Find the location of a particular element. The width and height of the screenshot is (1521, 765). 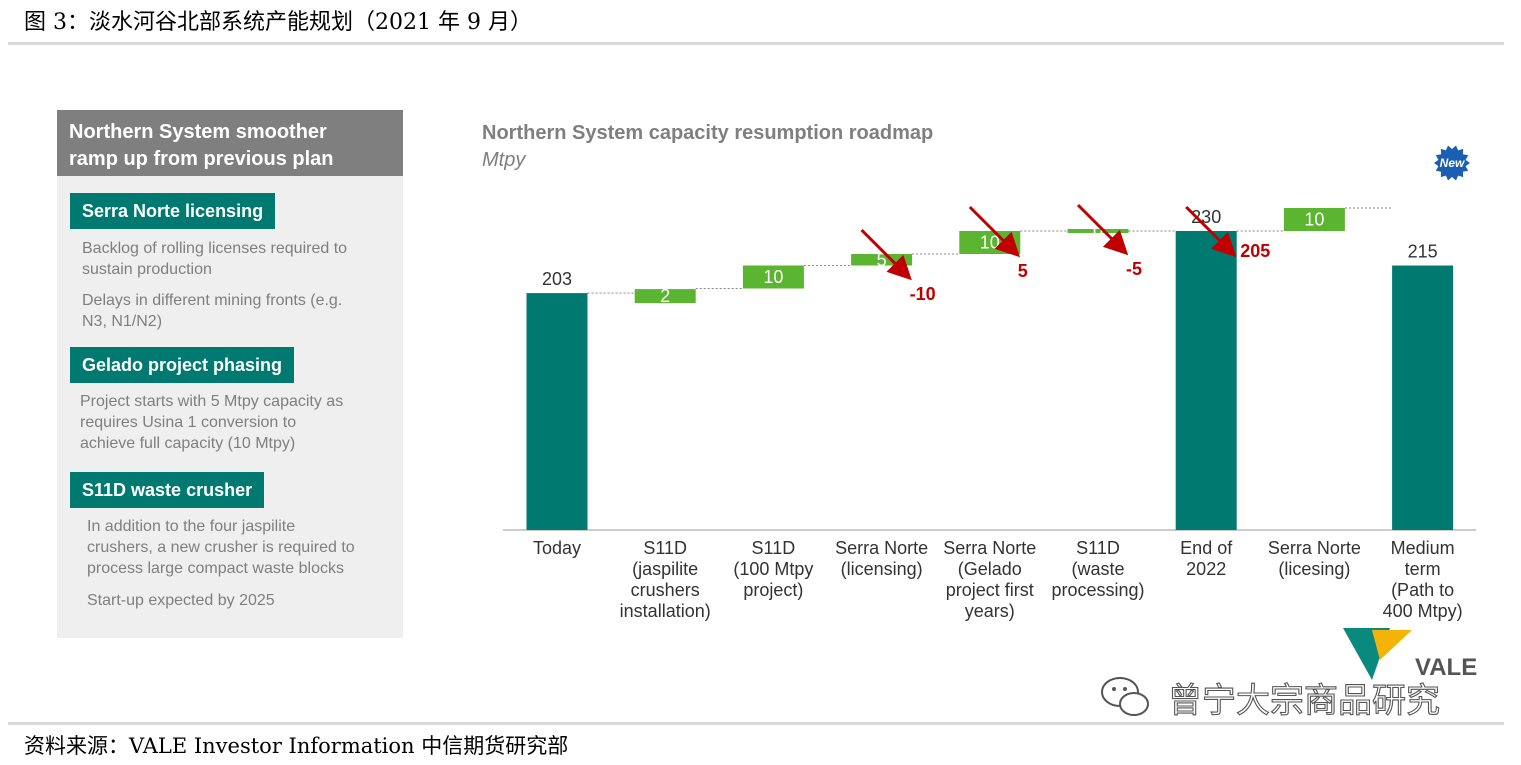

bottom-rule is located at coordinates (756, 723).